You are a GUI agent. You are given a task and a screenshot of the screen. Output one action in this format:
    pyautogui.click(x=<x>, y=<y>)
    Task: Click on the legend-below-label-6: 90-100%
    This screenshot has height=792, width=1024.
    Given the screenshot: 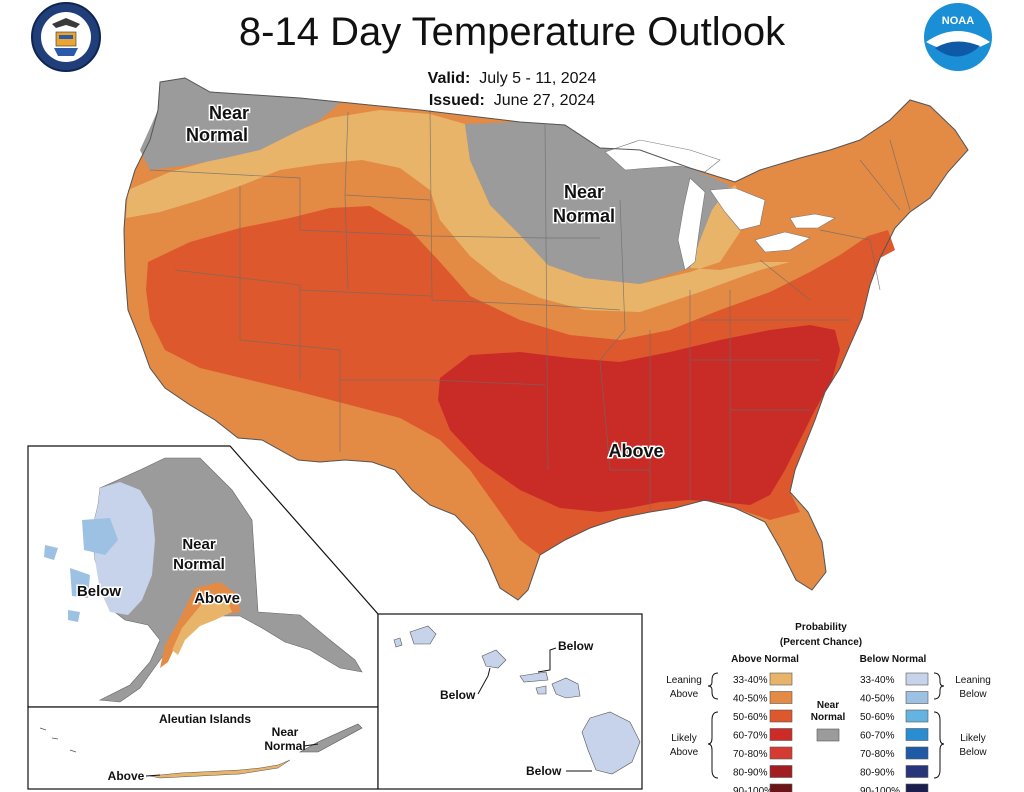 What is the action you would take?
    pyautogui.click(x=880, y=789)
    